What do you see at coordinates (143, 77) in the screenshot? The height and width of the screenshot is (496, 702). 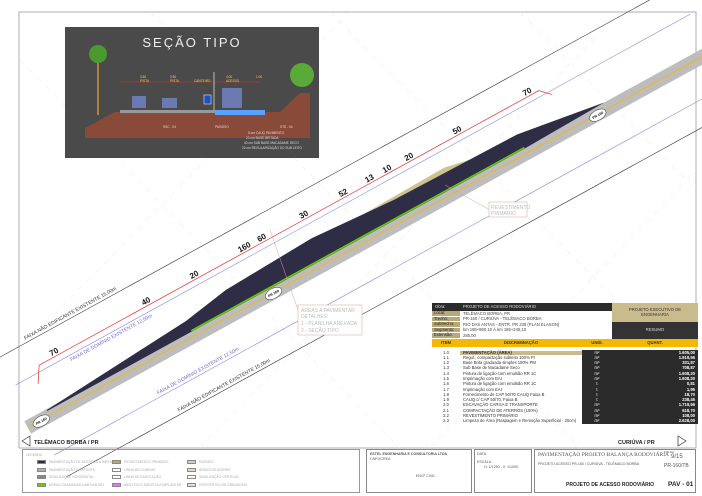 I see `dim-text: 3.50` at bounding box center [143, 77].